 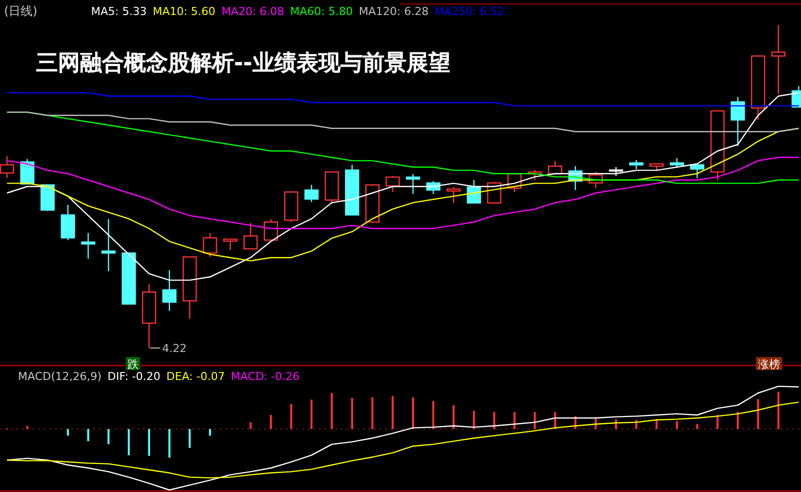 What do you see at coordinates (174, 348) in the screenshot?
I see `annotation: 4.22` at bounding box center [174, 348].